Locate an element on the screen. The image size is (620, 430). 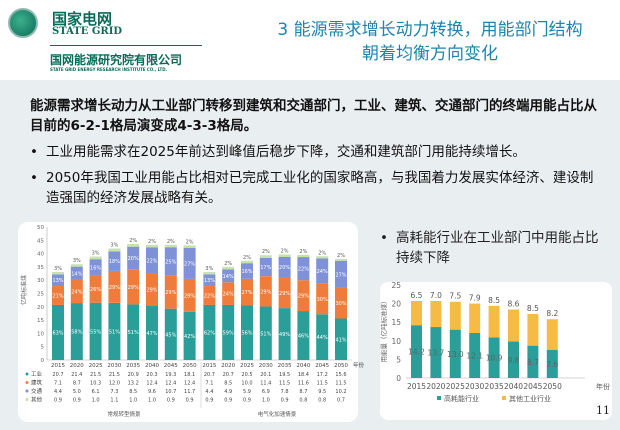
table-cell: 10.3 is located at coordinates (95, 384).